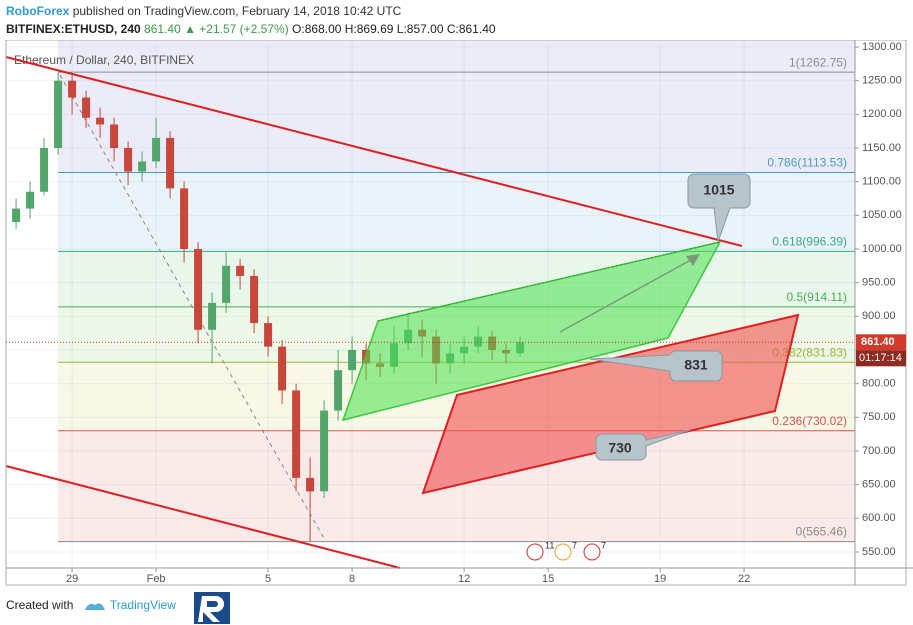 The height and width of the screenshot is (625, 913). Describe the element at coordinates (212, 608) in the screenshot. I see `roboforex-logo` at that location.